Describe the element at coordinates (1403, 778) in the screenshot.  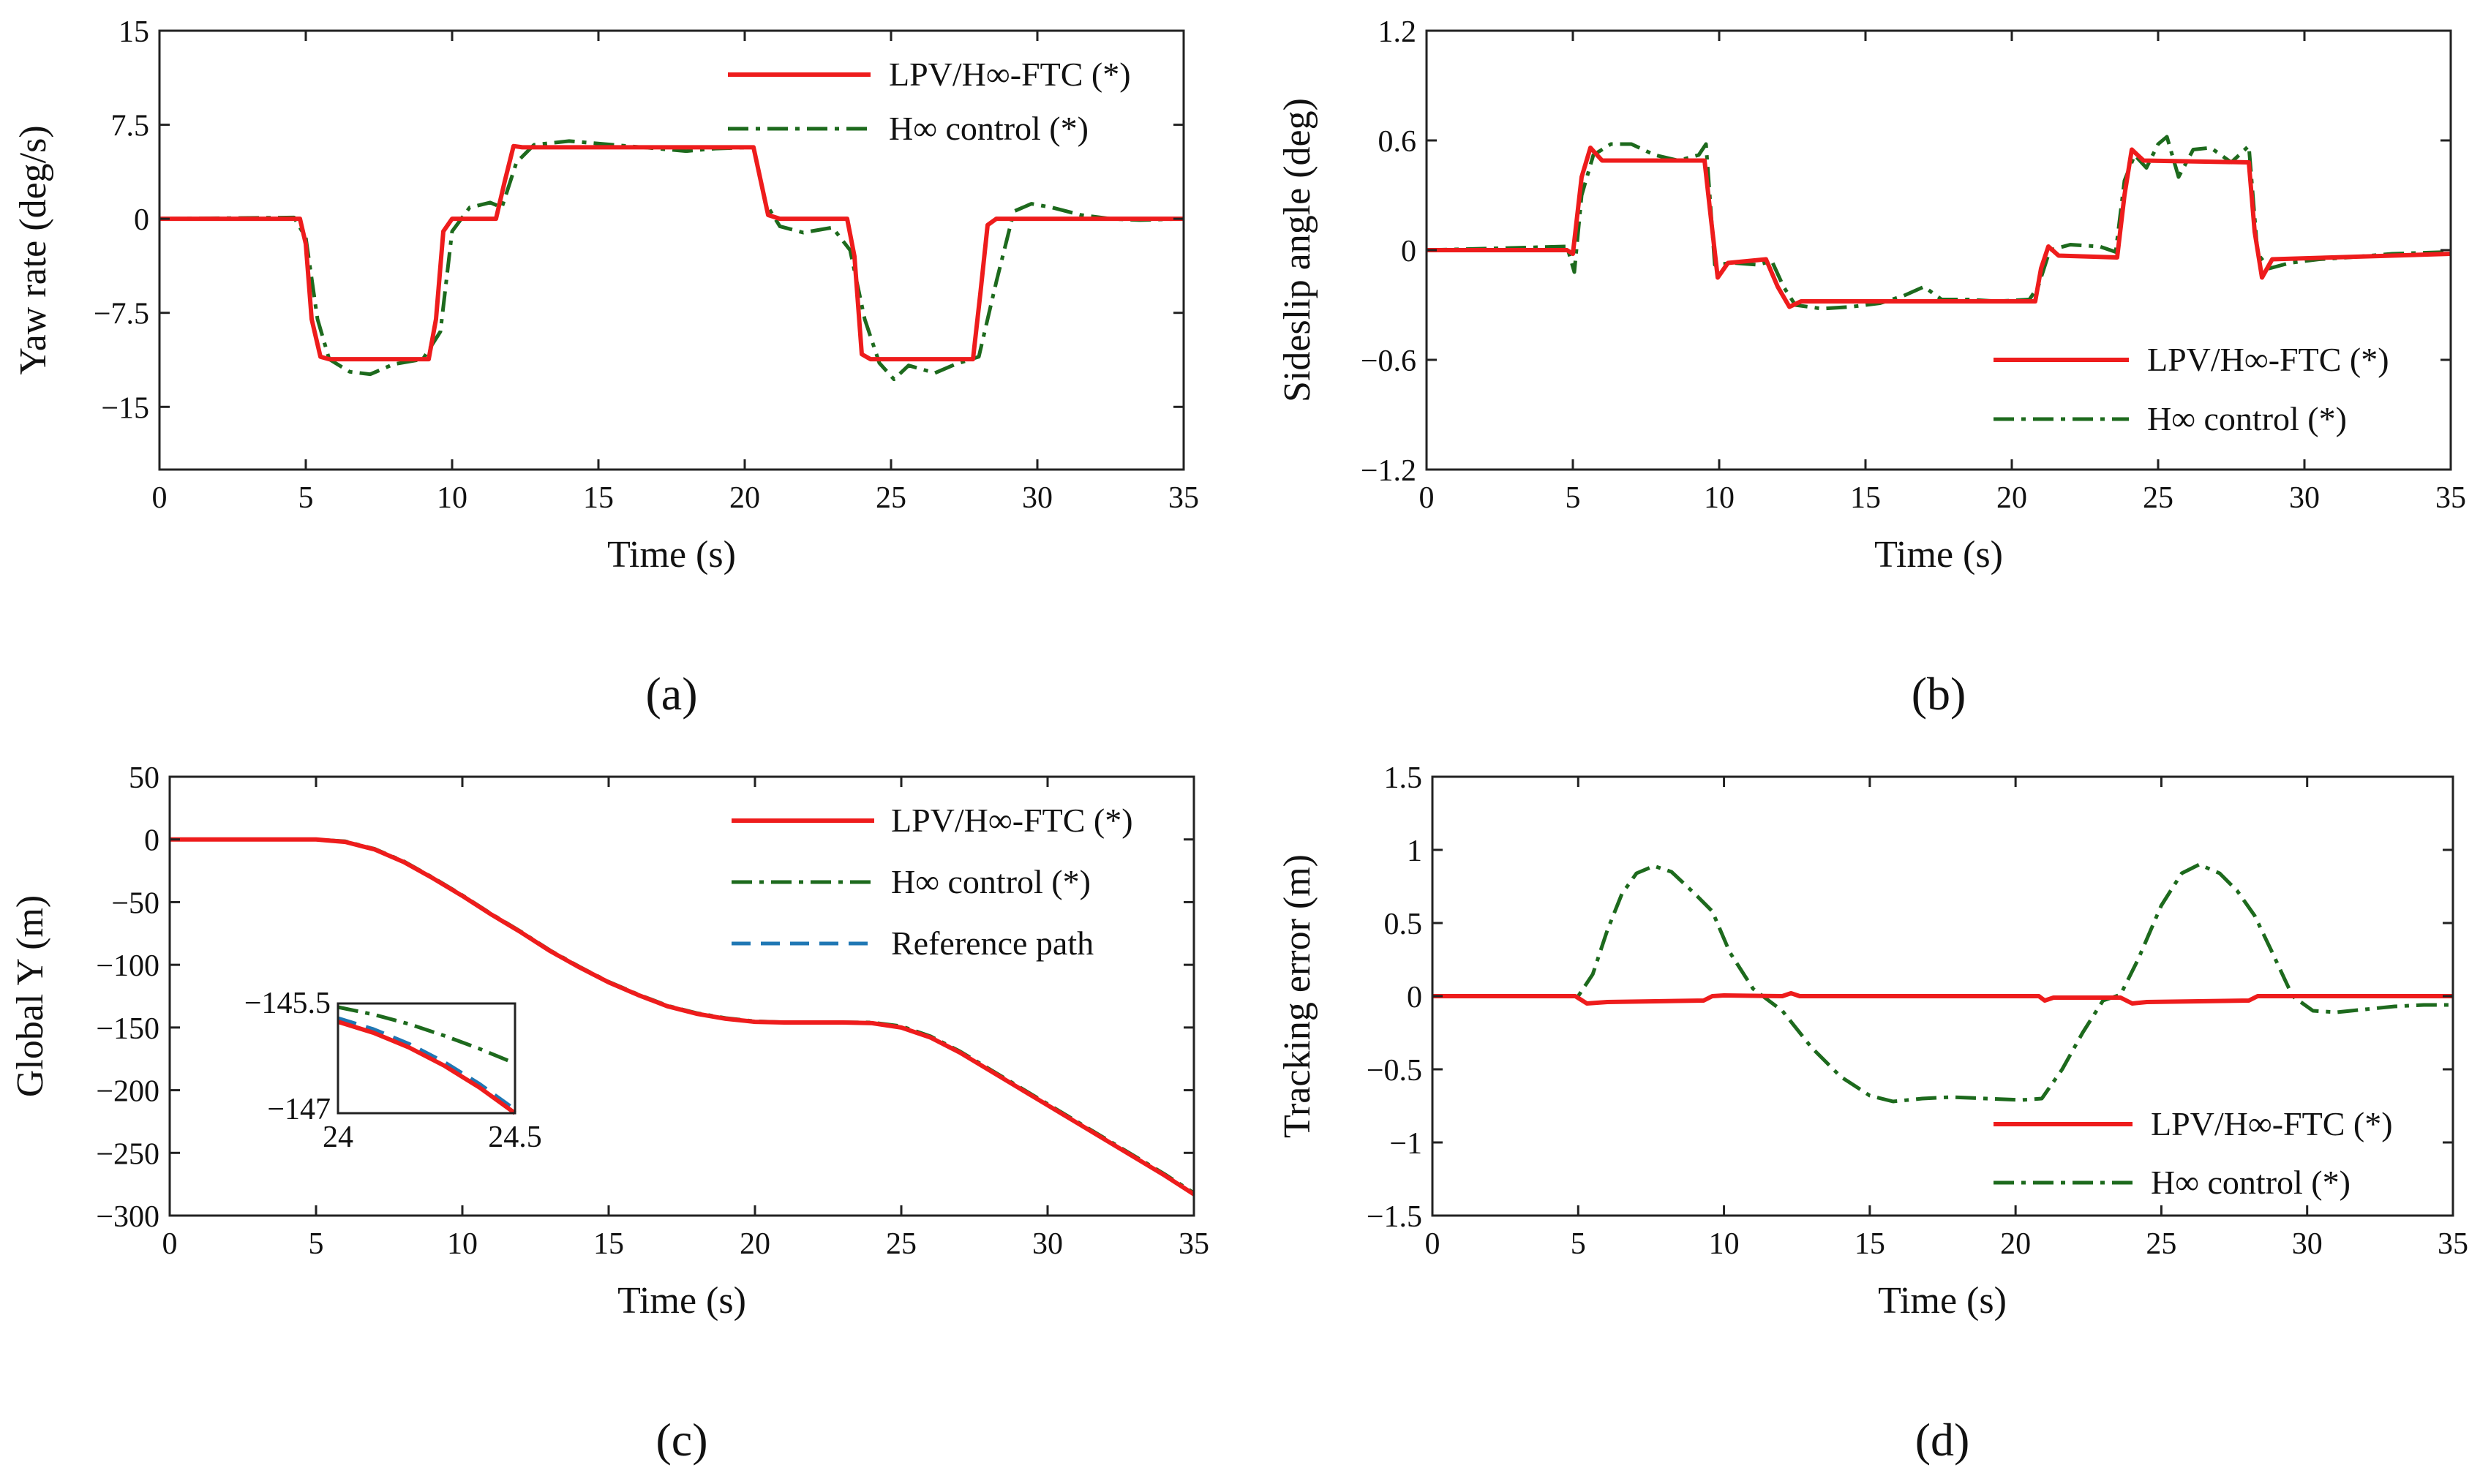
I see `panel-d-ytick-label: 1.5` at that location.